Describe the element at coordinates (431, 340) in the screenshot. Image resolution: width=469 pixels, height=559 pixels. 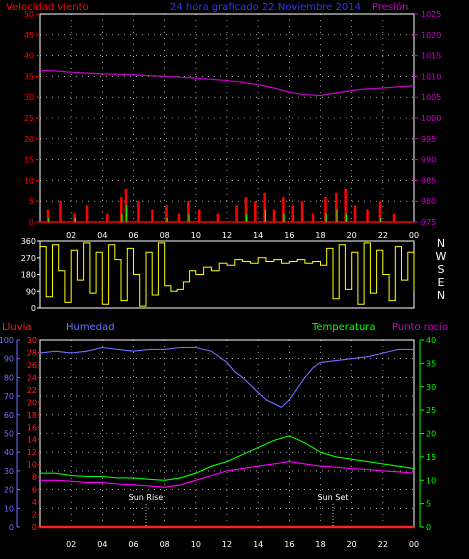
I see `temperature-tick-label: 40` at that location.